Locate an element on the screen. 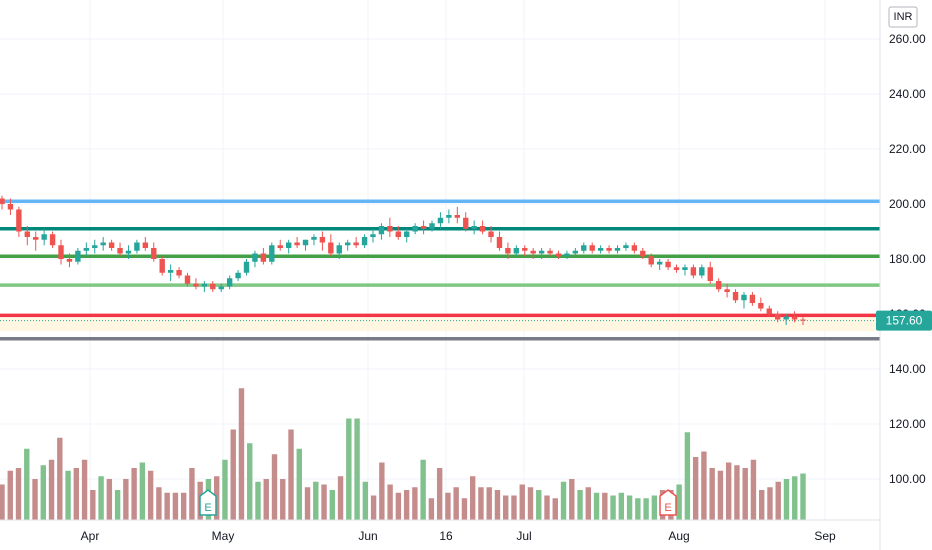 This screenshot has width=932, height=550. currency-box is located at coordinates (903, 17).